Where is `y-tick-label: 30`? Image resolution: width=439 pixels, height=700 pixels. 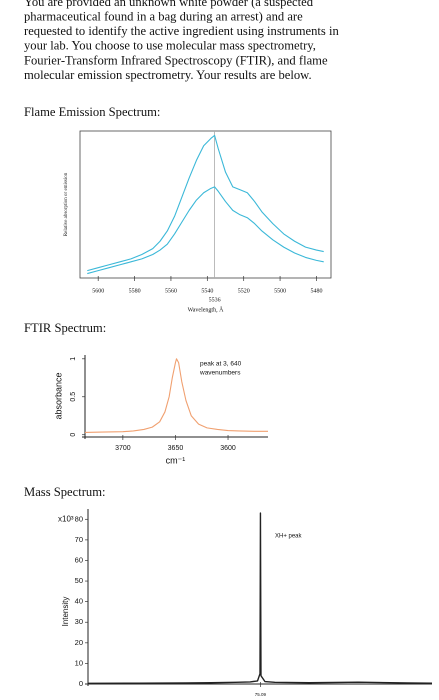 y-tick-label: 30 is located at coordinates (79, 621).